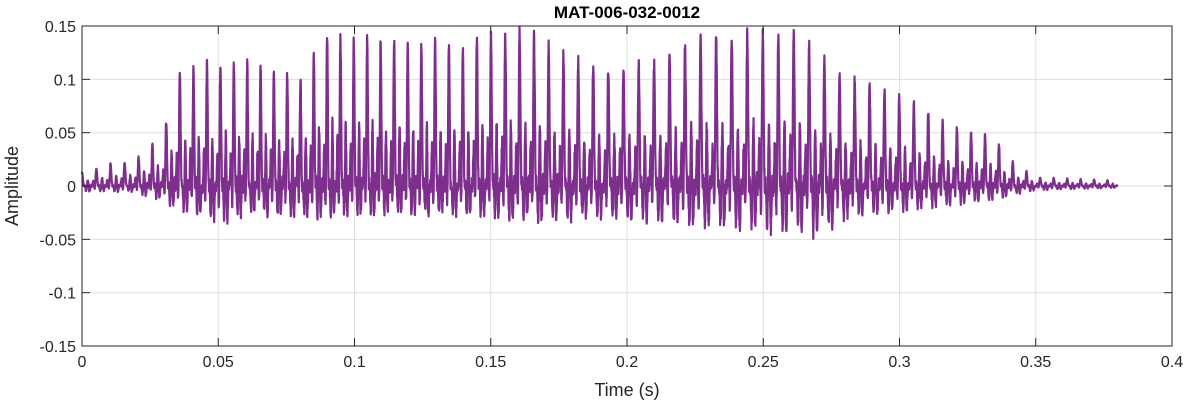  What do you see at coordinates (354, 362) in the screenshot?
I see `x-tick-label: 0.1` at bounding box center [354, 362].